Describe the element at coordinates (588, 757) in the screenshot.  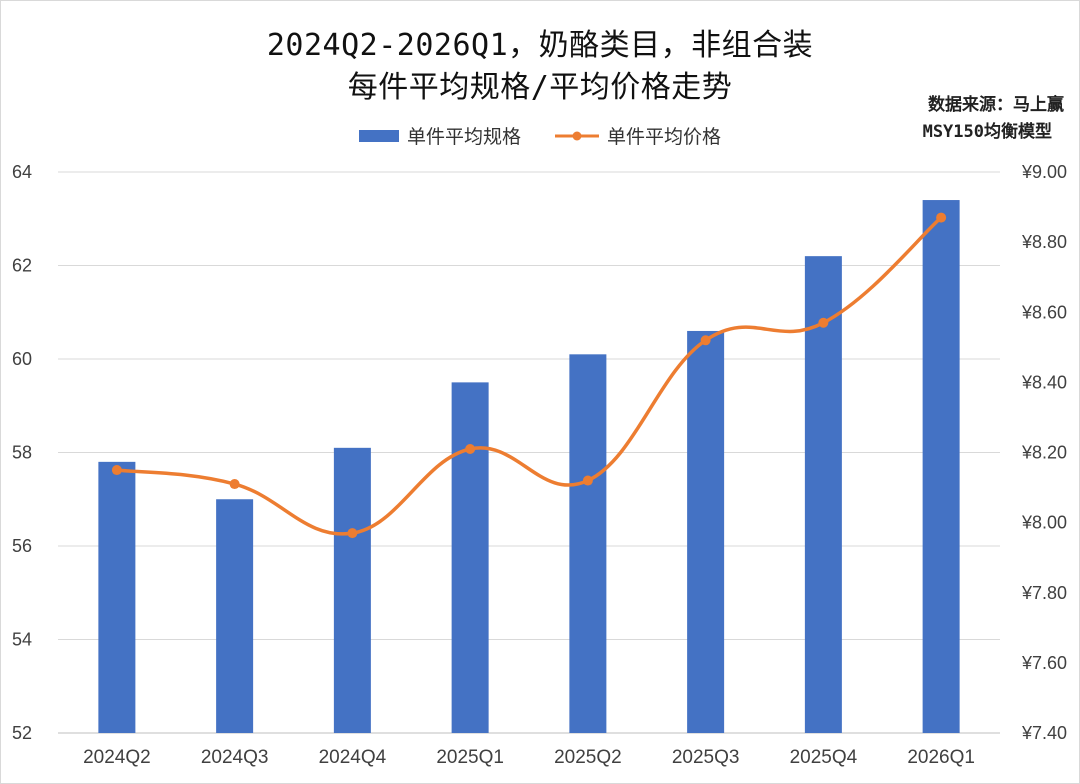
I see `x-tick-label: 2025Q2` at that location.